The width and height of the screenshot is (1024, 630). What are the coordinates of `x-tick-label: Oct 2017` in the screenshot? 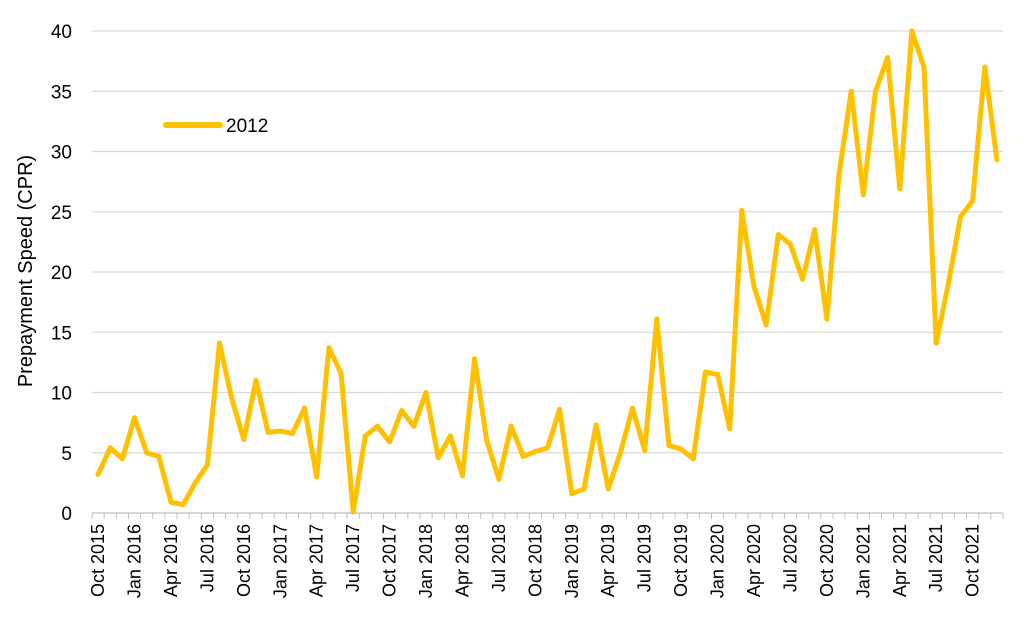 It's located at (390, 560).